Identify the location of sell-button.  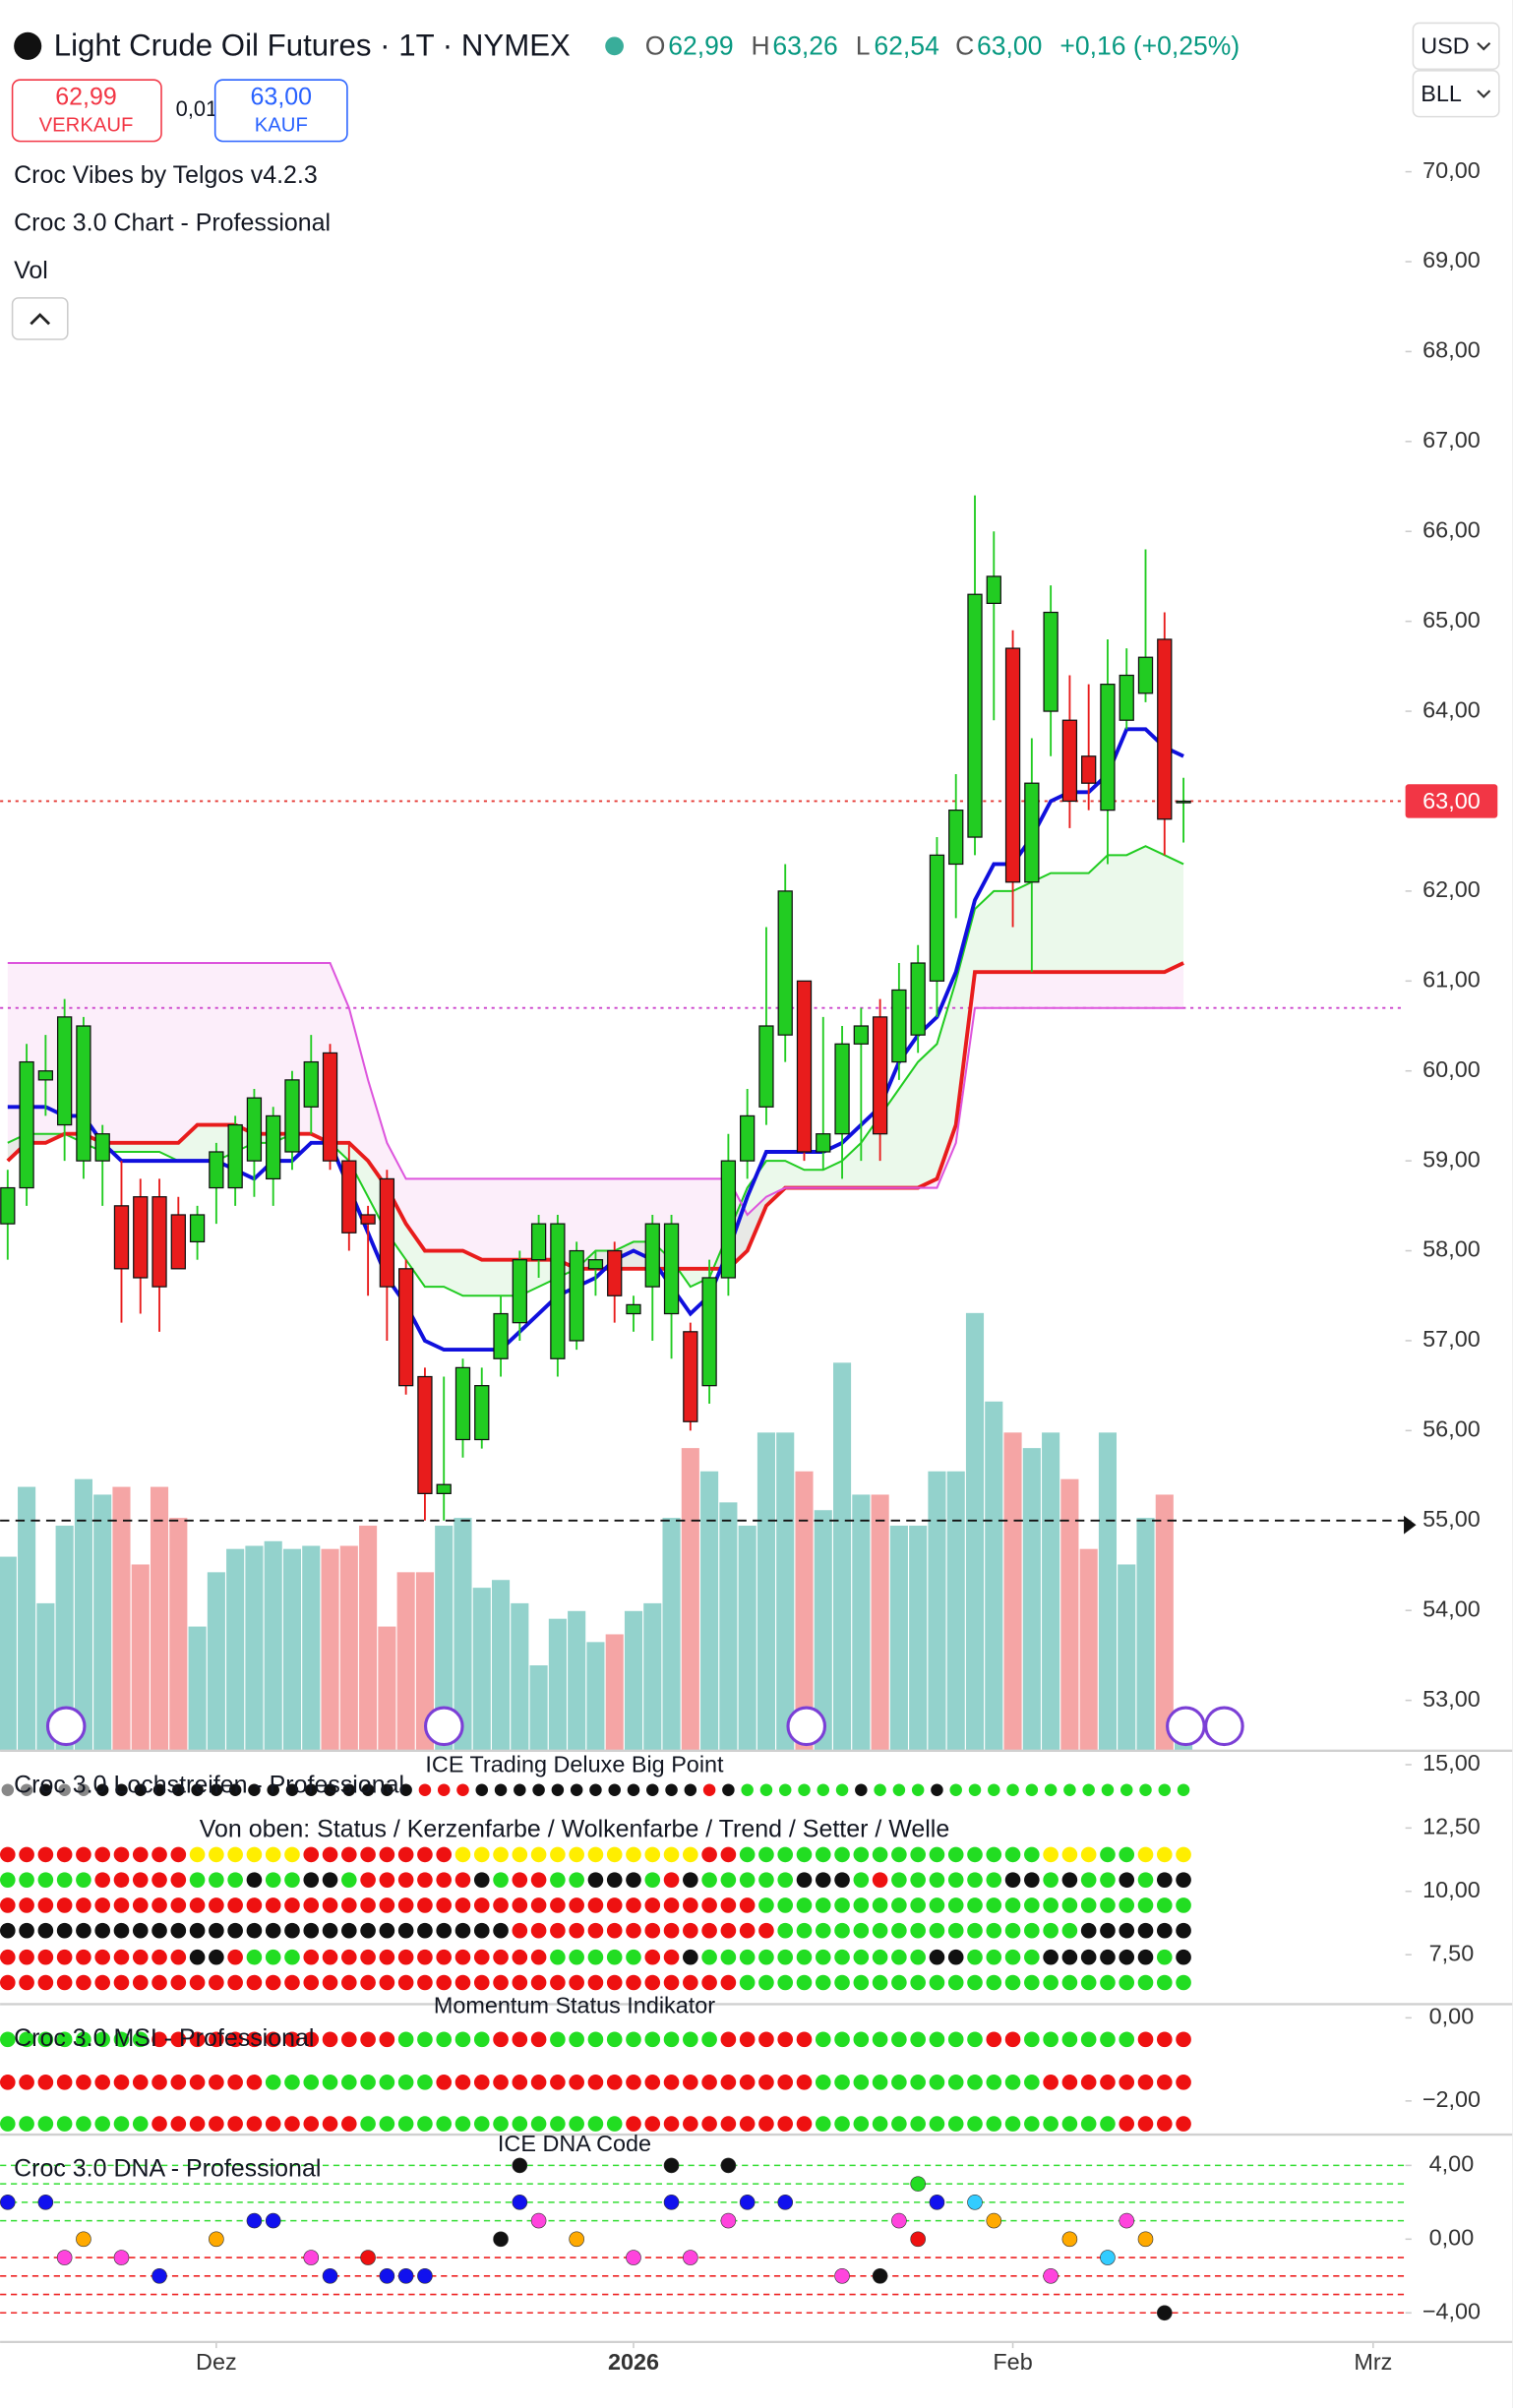
(86, 111).